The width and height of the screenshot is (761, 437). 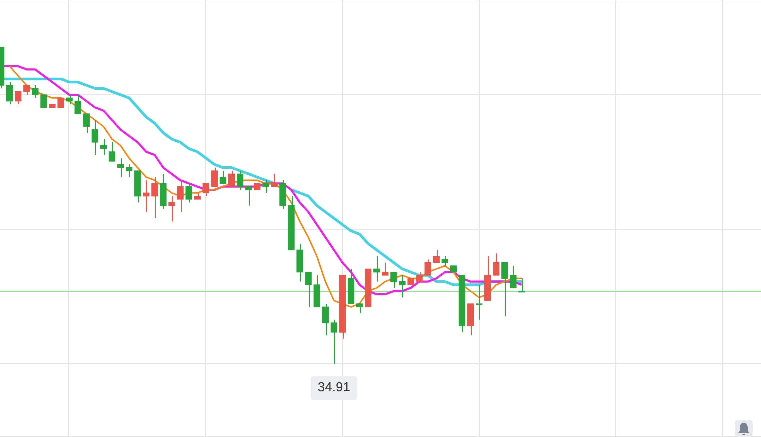 I want to click on annotation: 34.91, so click(x=334, y=387).